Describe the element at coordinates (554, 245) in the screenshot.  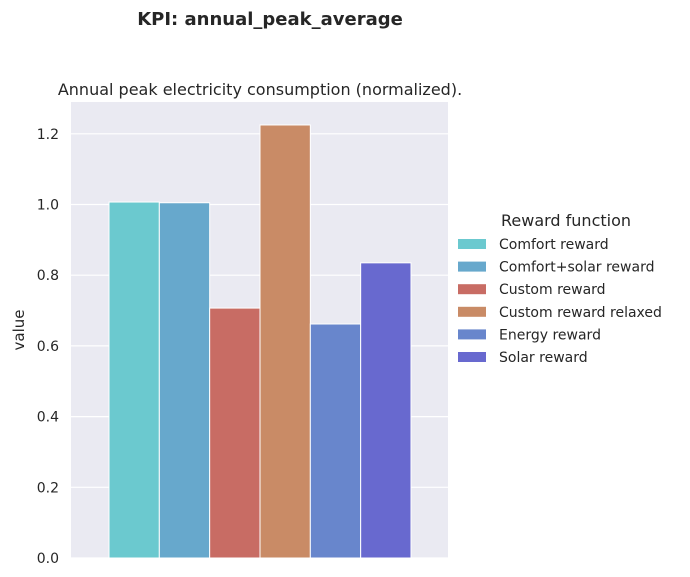
I see `legend-label: Comfort reward` at that location.